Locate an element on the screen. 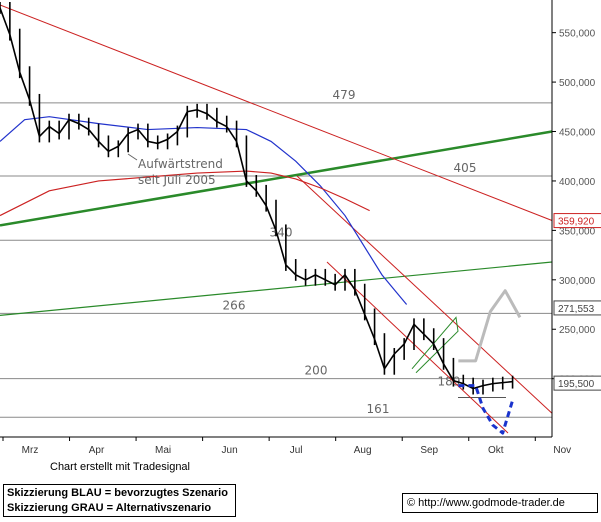 This screenshot has width=601, height=522. level-label-161: 161 is located at coordinates (378, 409).